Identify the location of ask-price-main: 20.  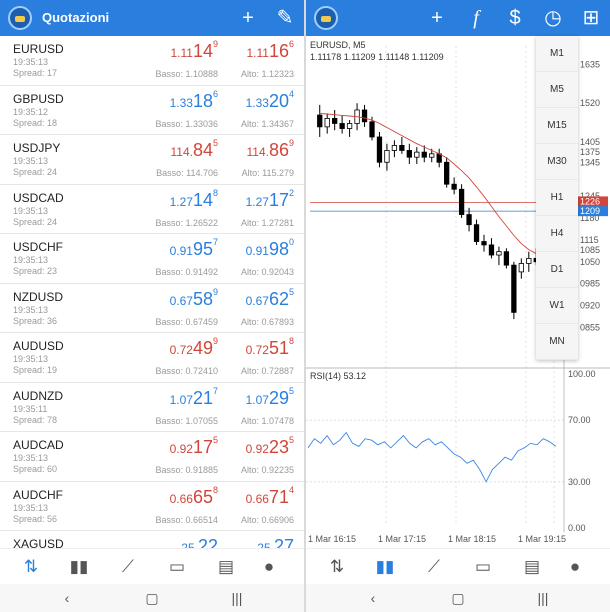
(278, 100).